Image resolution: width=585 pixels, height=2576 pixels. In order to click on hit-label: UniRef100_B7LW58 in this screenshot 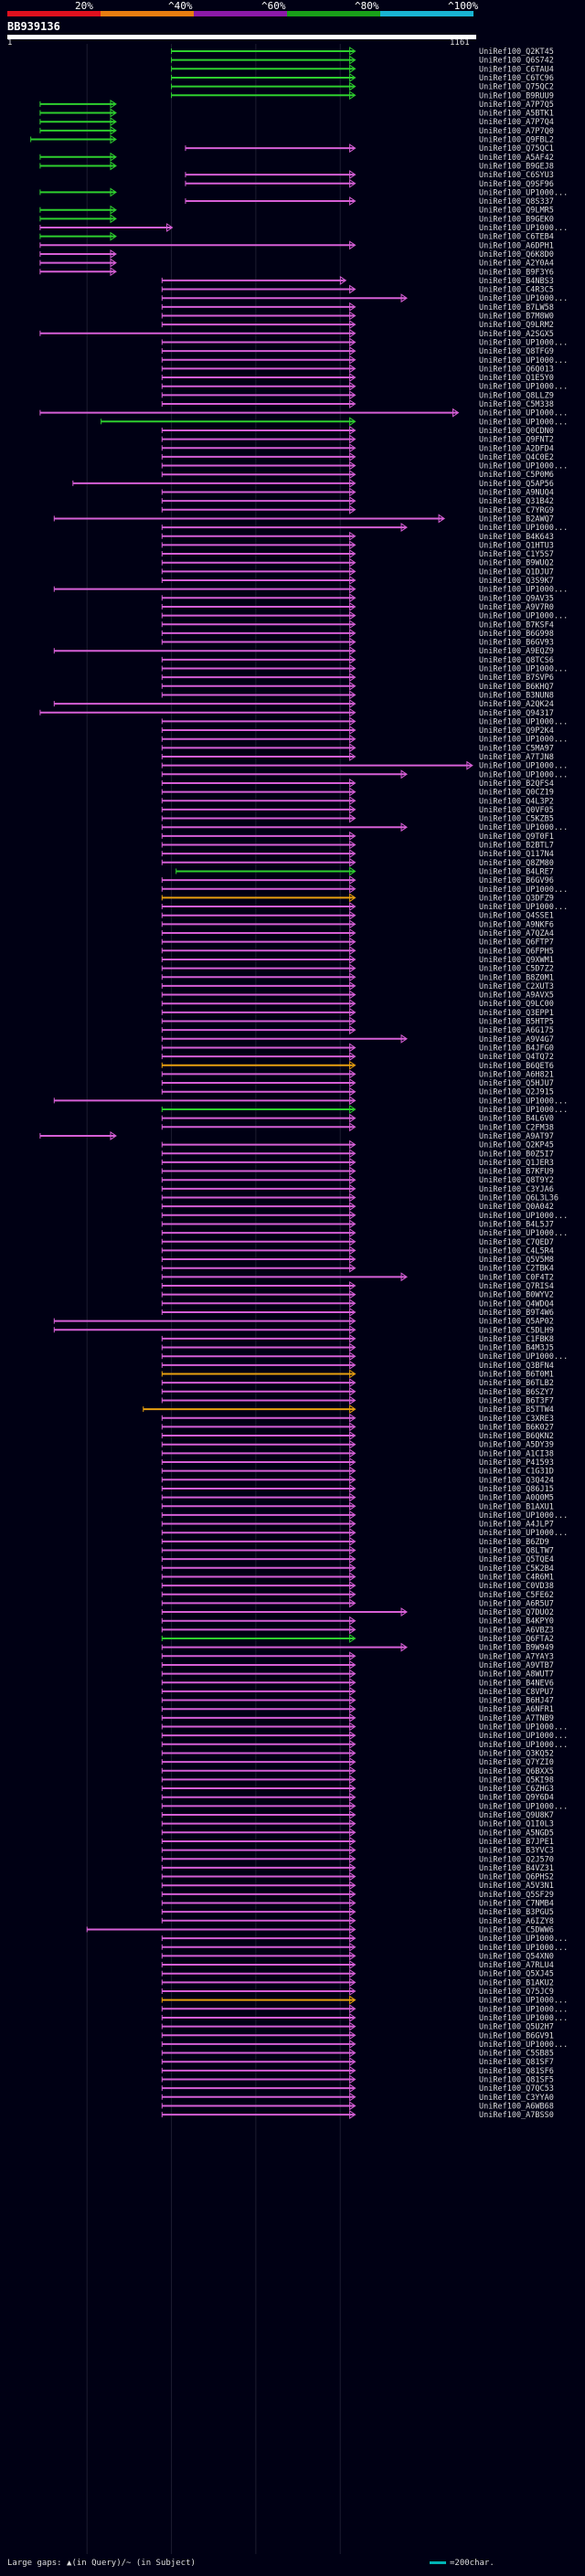, I will do `click(516, 308)`.